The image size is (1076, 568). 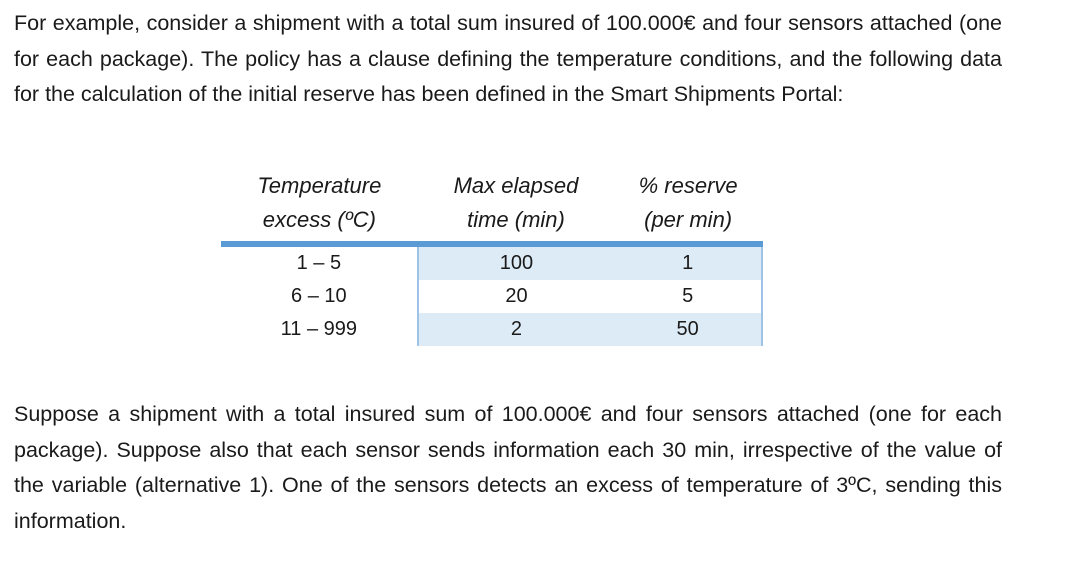 I want to click on cell-reserve-per-min: 5, so click(x=688, y=296).